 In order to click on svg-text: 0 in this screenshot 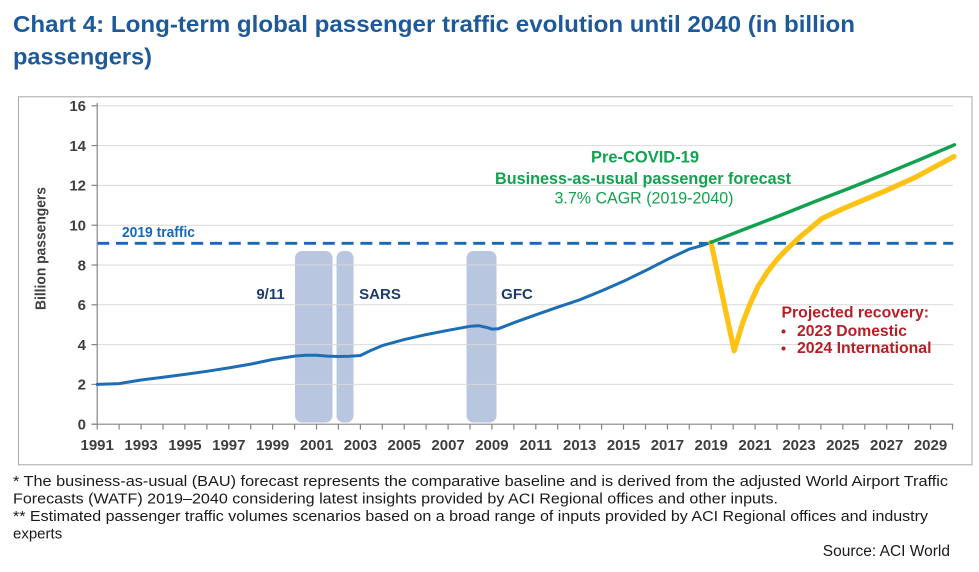, I will do `click(82, 425)`.